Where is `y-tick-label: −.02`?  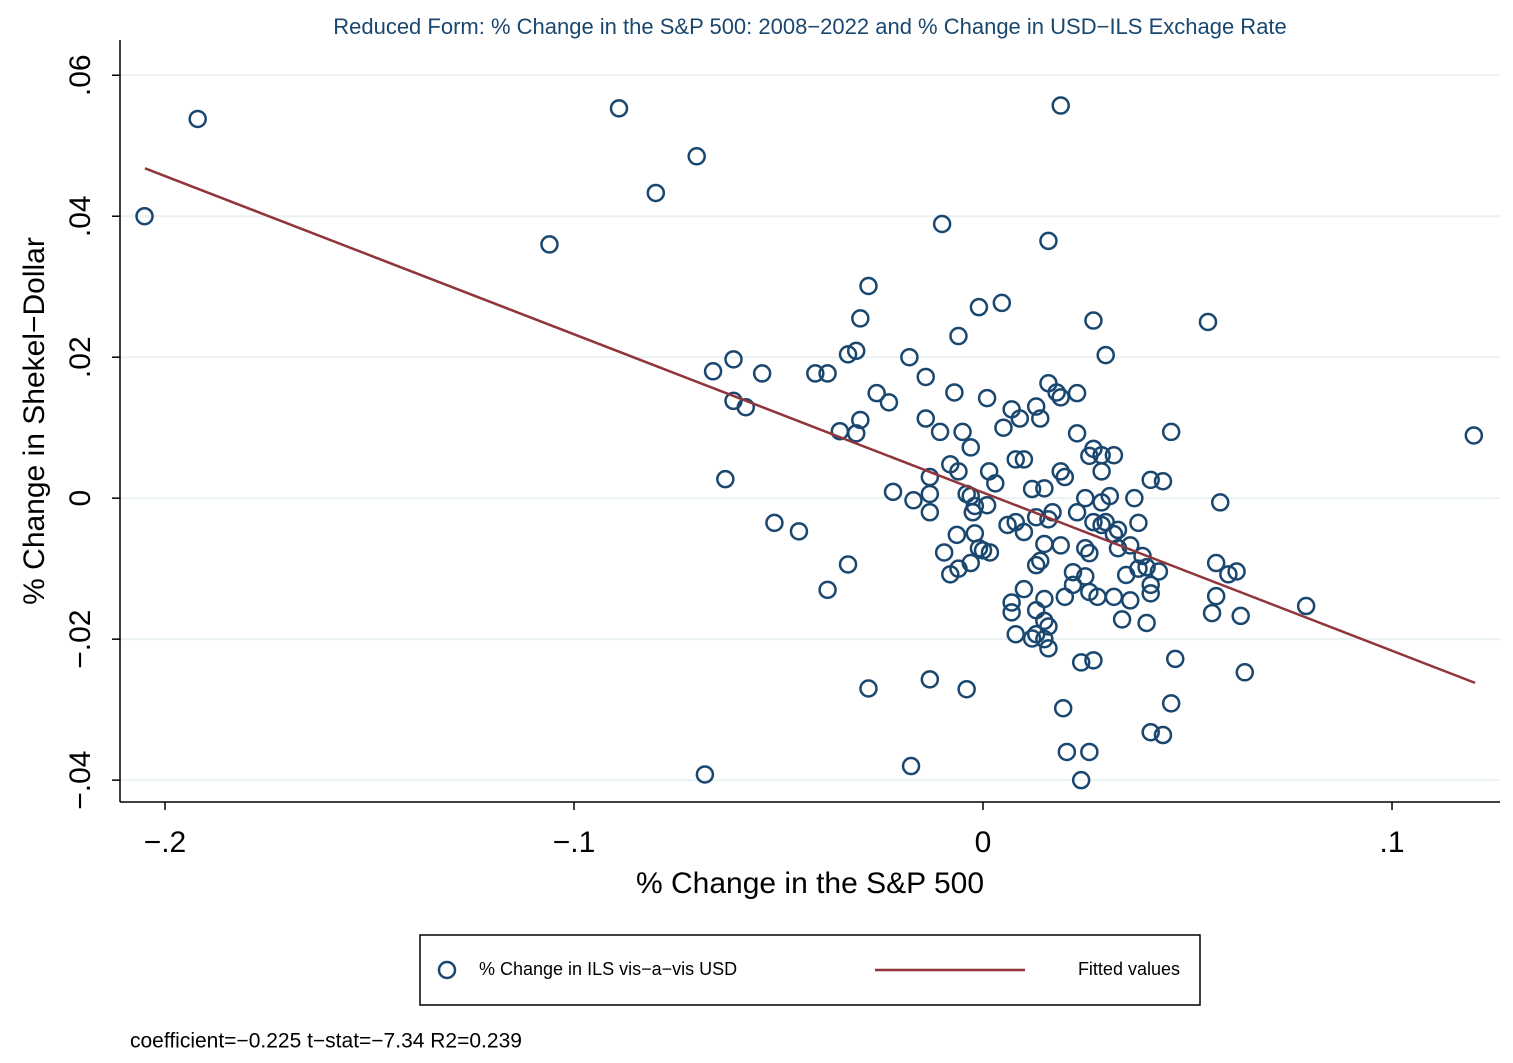
y-tick-label: −.02 is located at coordinates (80, 639).